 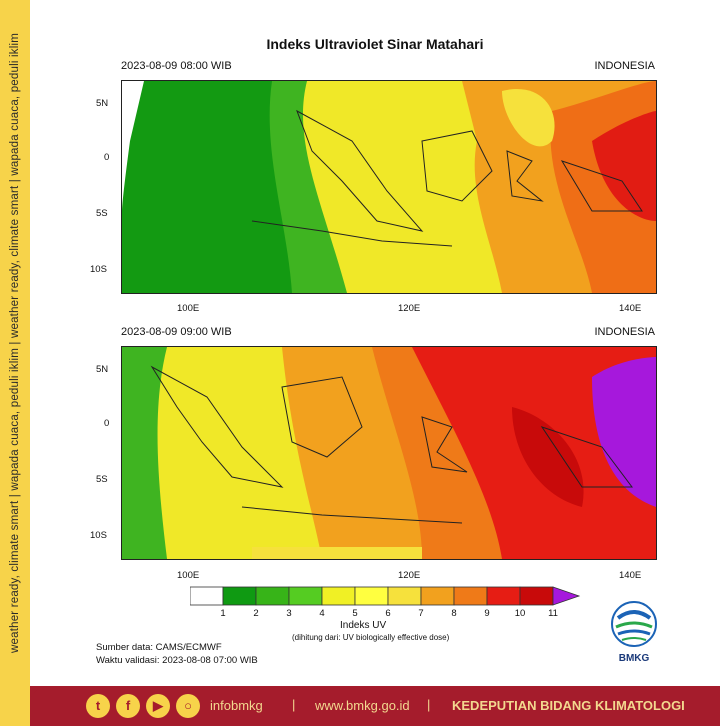 I want to click on uv-colorbar, so click(x=385, y=596).